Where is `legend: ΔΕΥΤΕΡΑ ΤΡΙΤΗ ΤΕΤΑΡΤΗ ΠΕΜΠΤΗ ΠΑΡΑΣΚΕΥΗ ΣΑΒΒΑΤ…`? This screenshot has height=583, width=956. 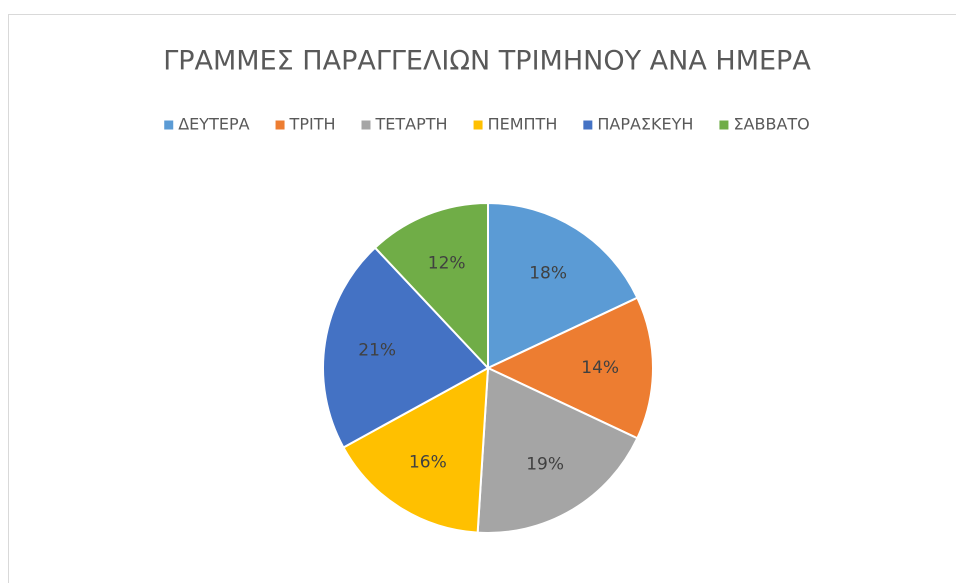 legend: ΔΕΥΤΕΡΑ ΤΡΙΤΗ ΤΕΤΑΡΤΗ ΠΕΜΠΤΗ ΠΑΡΑΣΚΕΥΗ ΣΑΒΒΑΤ… is located at coordinates (487, 124).